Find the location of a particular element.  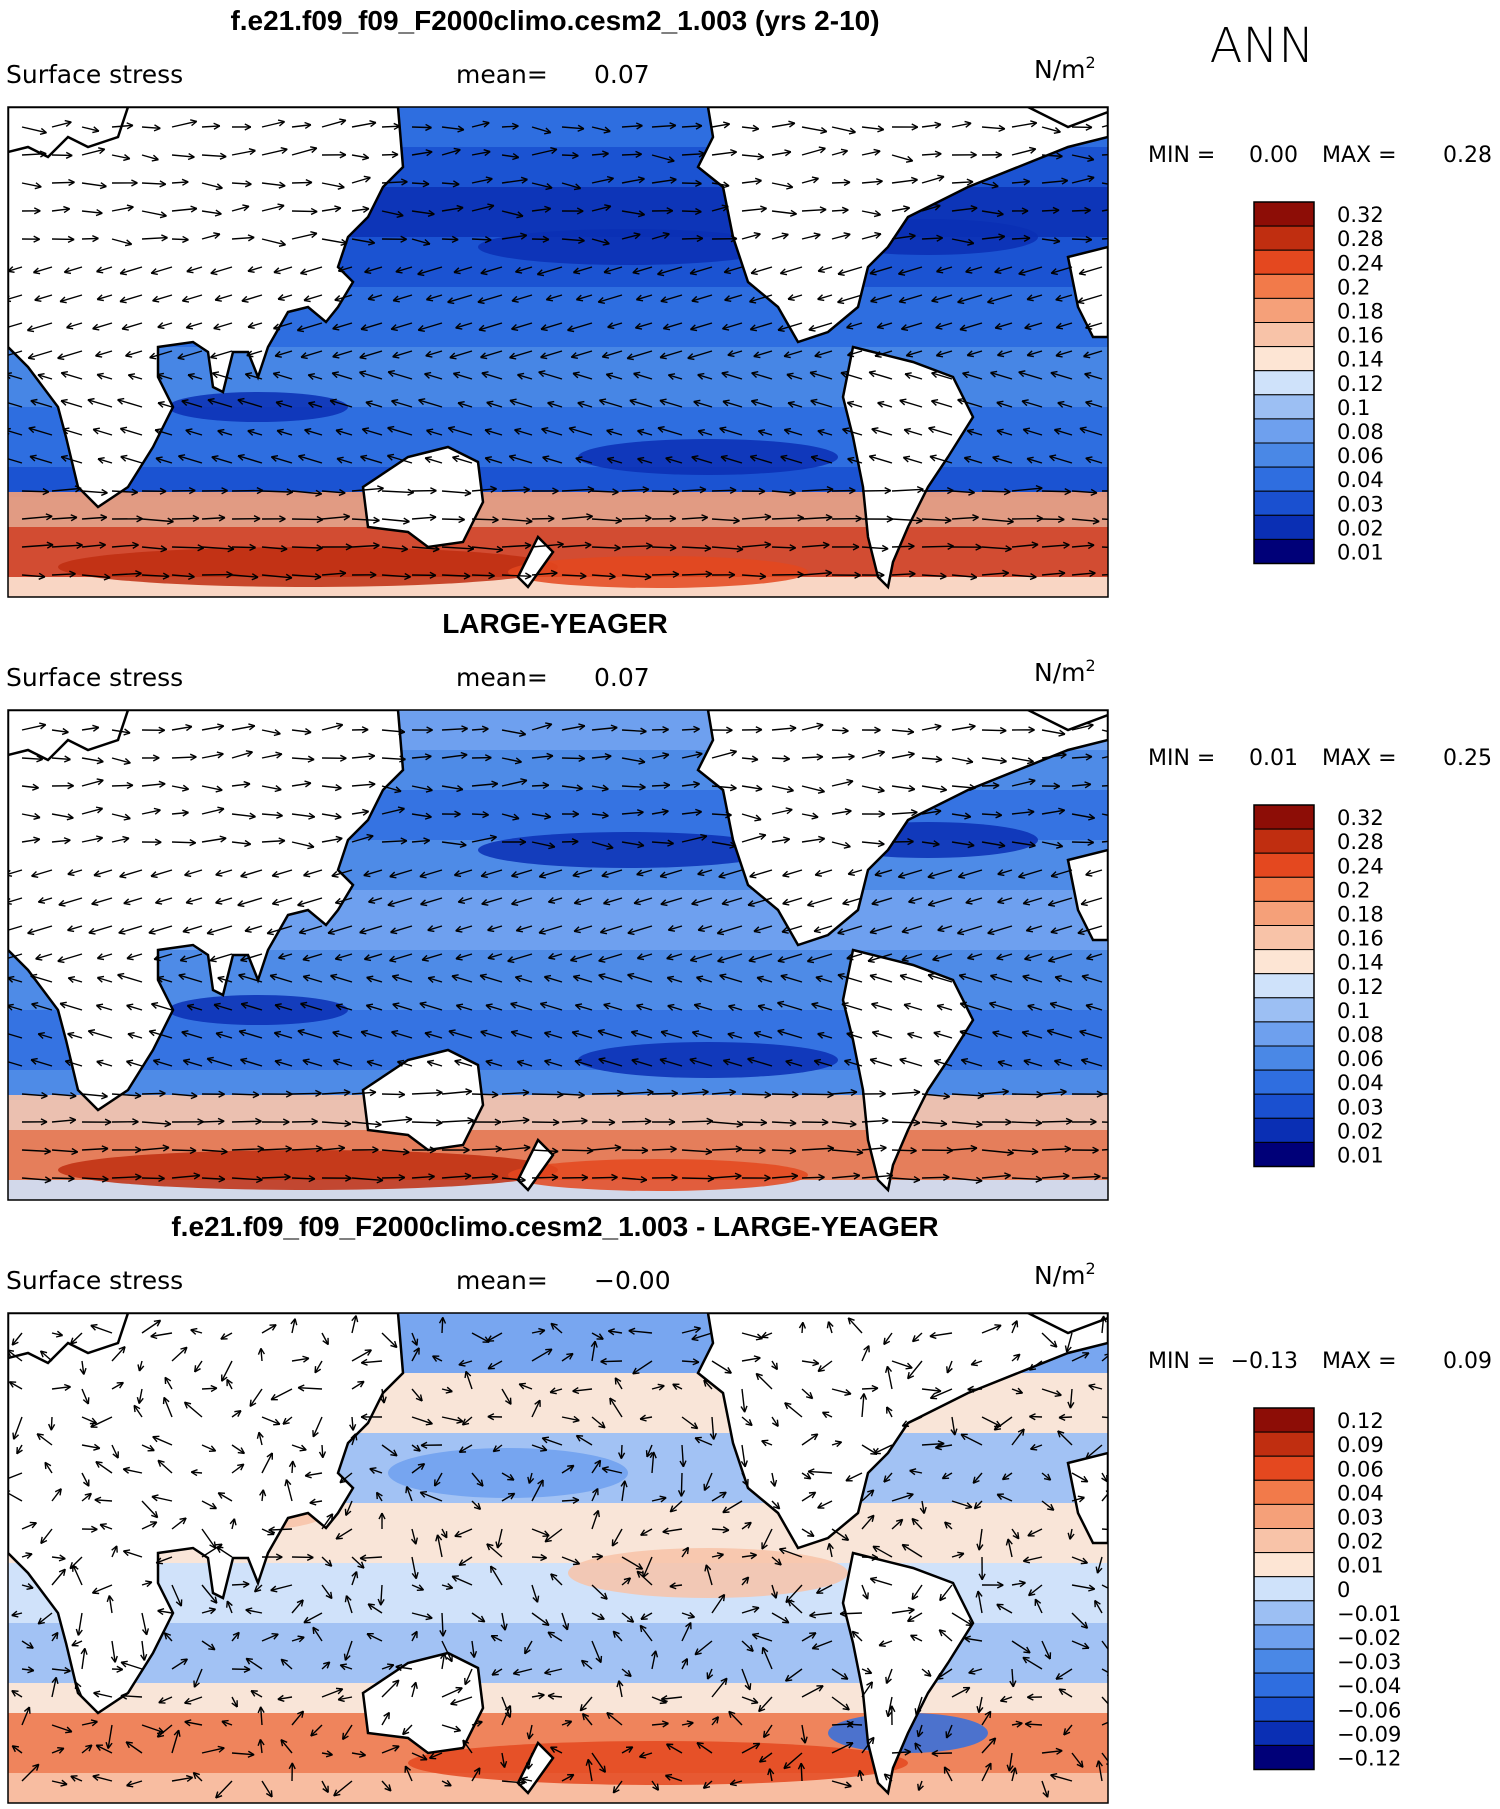

max-value: 0.28 is located at coordinates (1467, 155).